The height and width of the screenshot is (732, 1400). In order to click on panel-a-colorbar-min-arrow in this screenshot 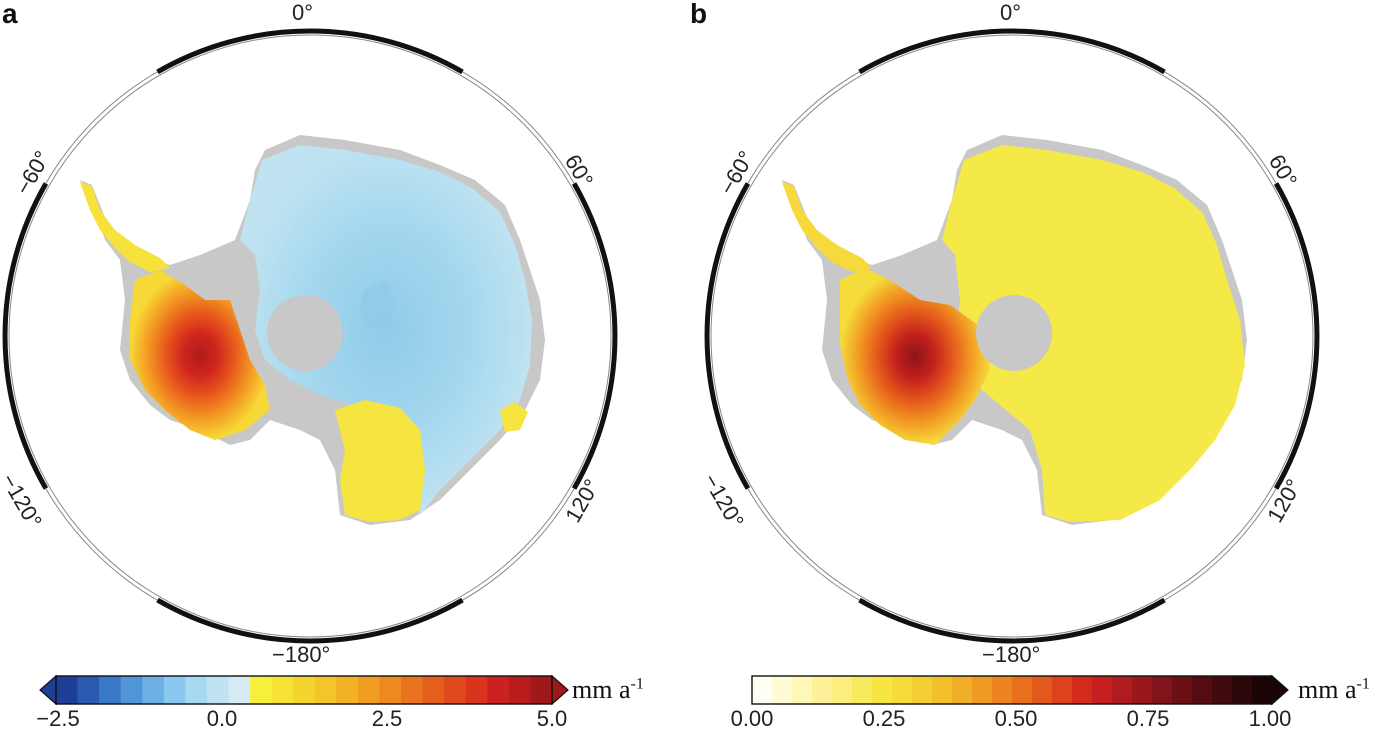, I will do `click(48, 690)`.